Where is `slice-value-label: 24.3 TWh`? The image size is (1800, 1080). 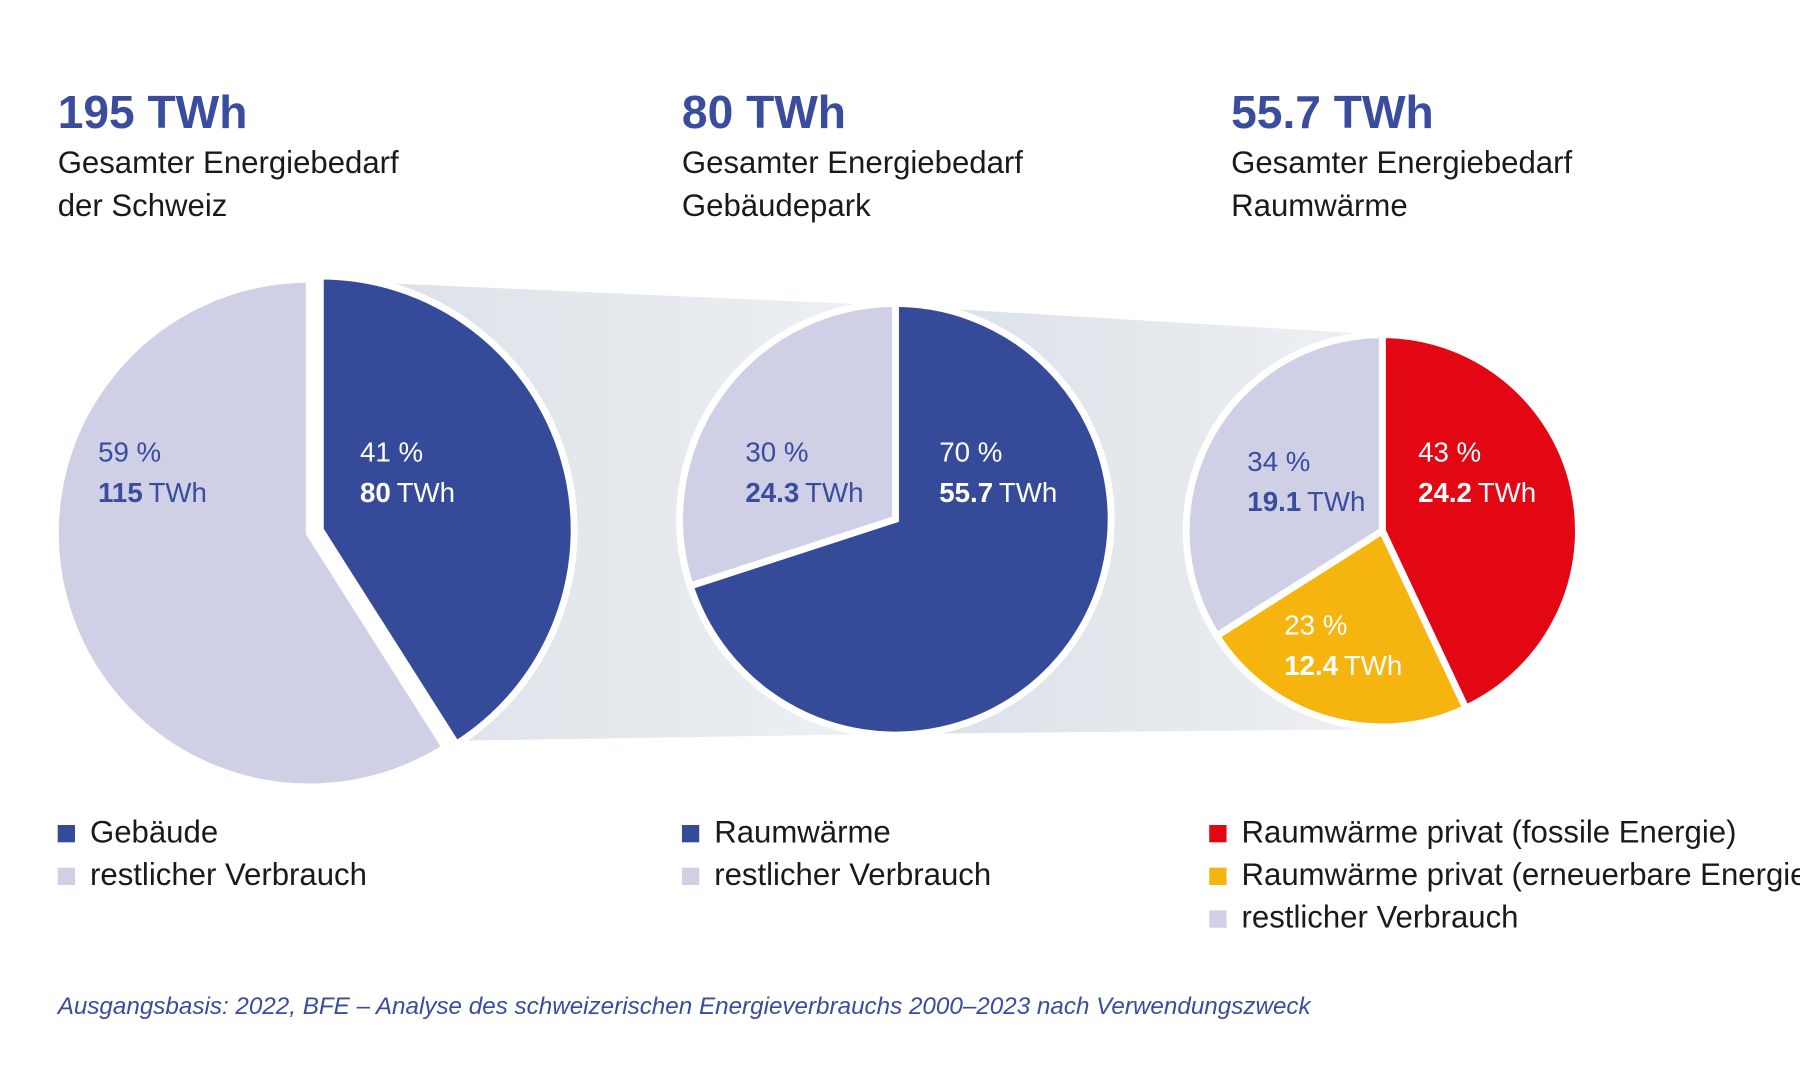
slice-value-label: 24.3 TWh is located at coordinates (804, 492).